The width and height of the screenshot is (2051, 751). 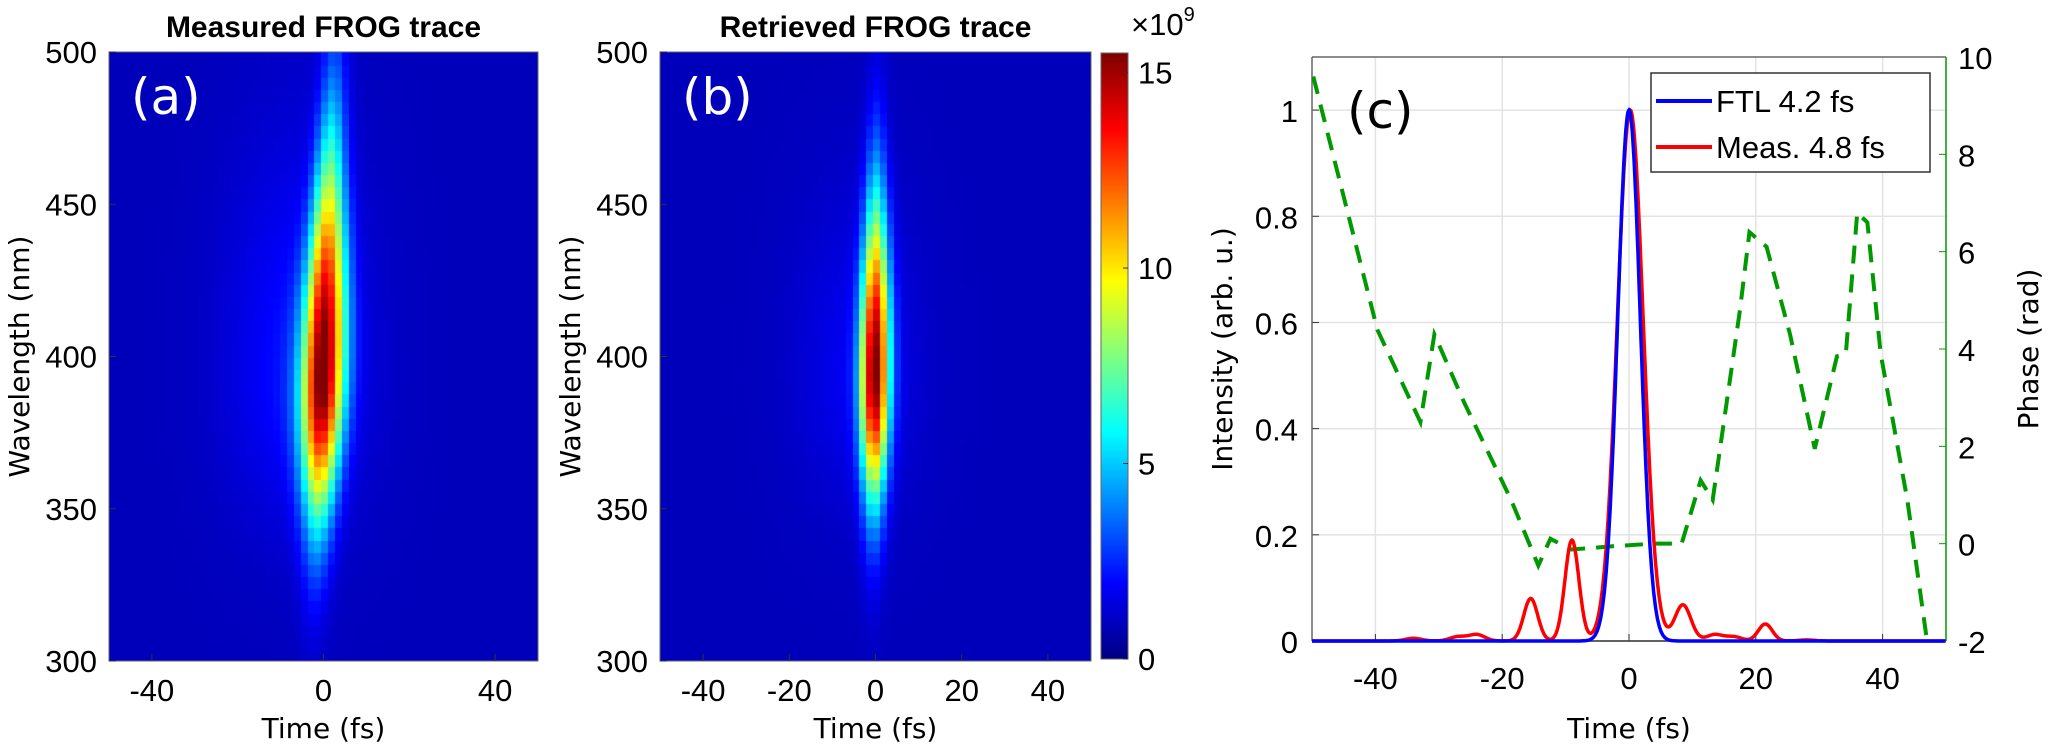 What do you see at coordinates (1276, 323) in the screenshot?
I see `y-tick-label: 0.6` at bounding box center [1276, 323].